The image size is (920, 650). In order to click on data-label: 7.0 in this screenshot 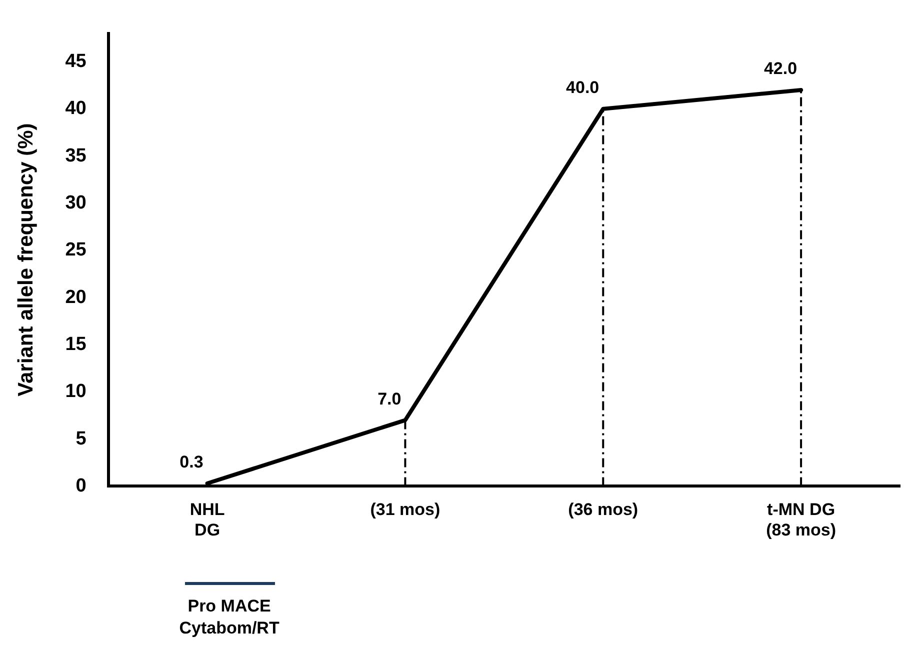, I will do `click(390, 398)`.